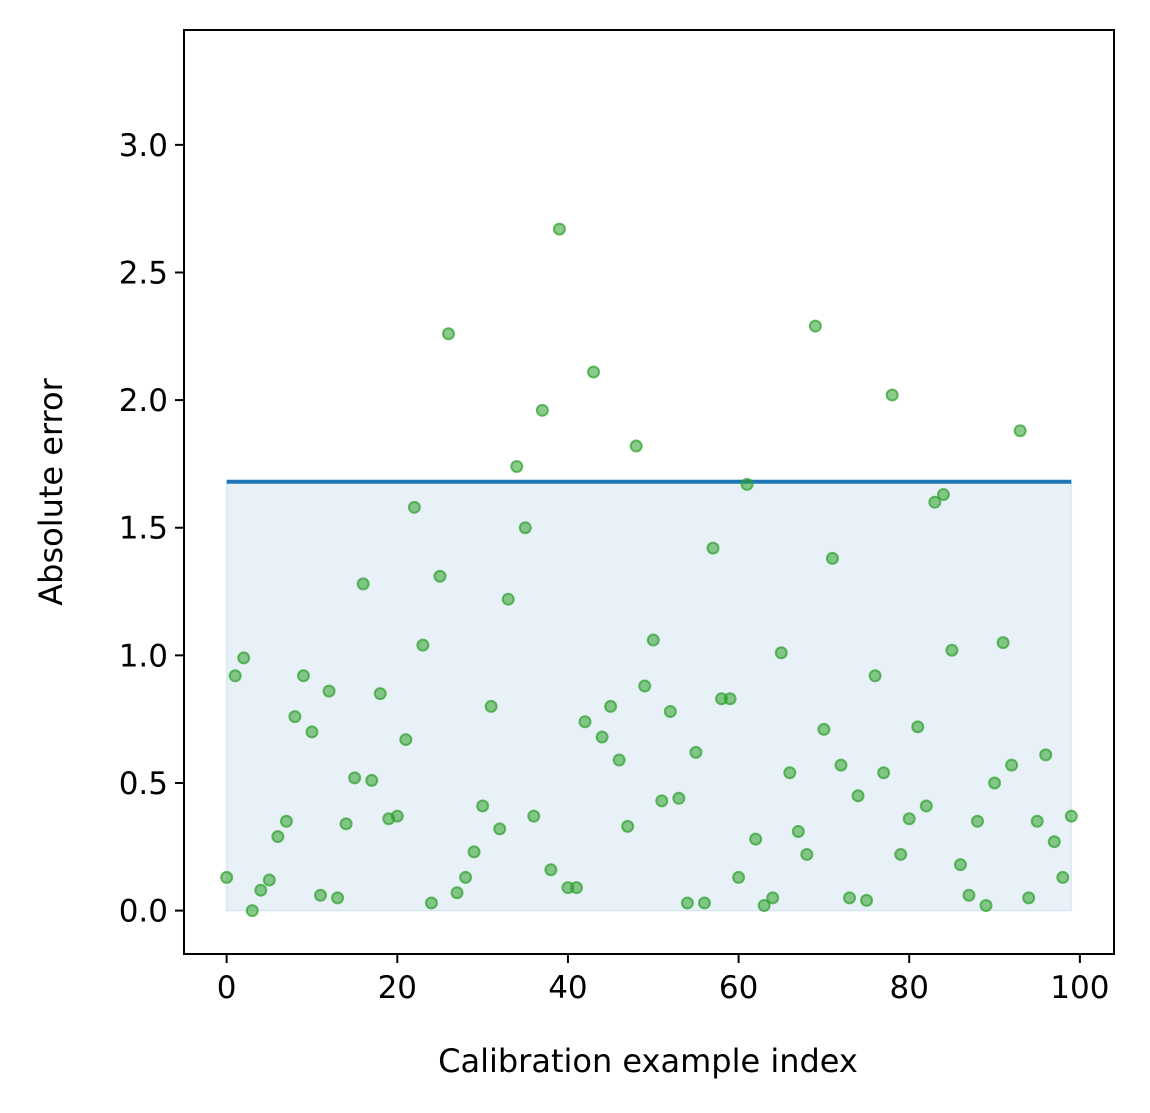  What do you see at coordinates (909, 988) in the screenshot?
I see `x-tick-label: 80` at bounding box center [909, 988].